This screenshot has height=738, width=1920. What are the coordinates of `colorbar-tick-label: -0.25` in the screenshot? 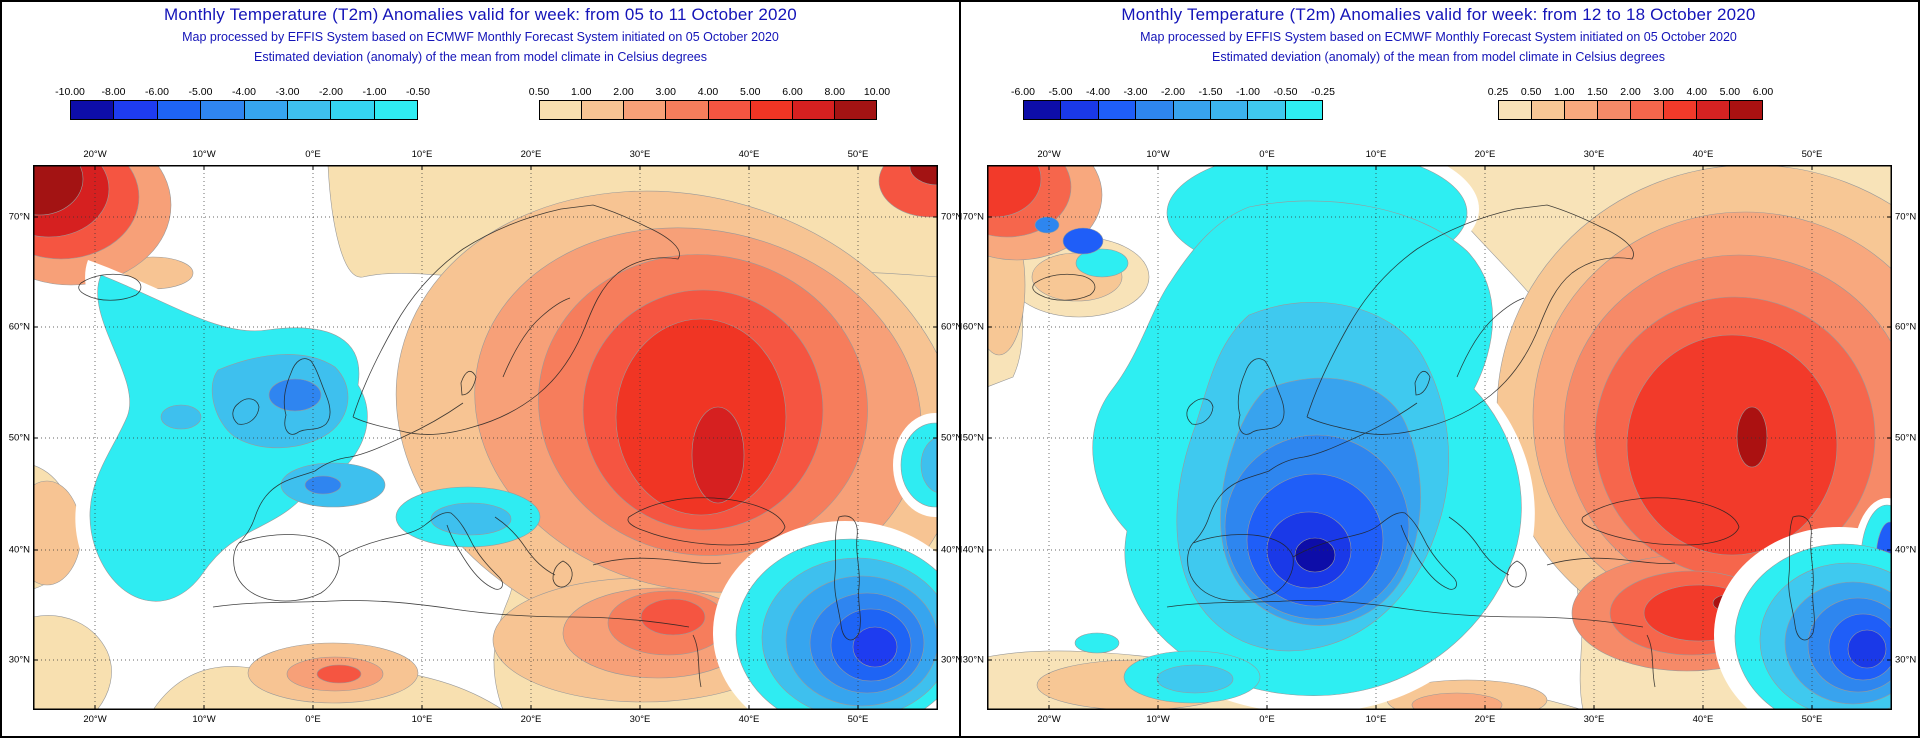 It's located at (1323, 92).